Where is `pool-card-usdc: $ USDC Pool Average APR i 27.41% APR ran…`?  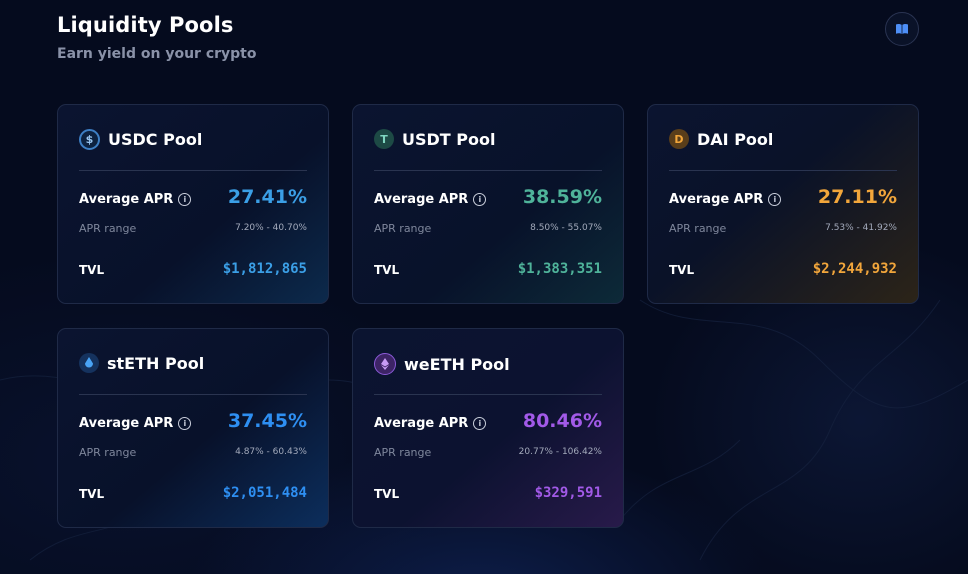 pool-card-usdc: $ USDC Pool Average APR i 27.41% APR ran… is located at coordinates (193, 204).